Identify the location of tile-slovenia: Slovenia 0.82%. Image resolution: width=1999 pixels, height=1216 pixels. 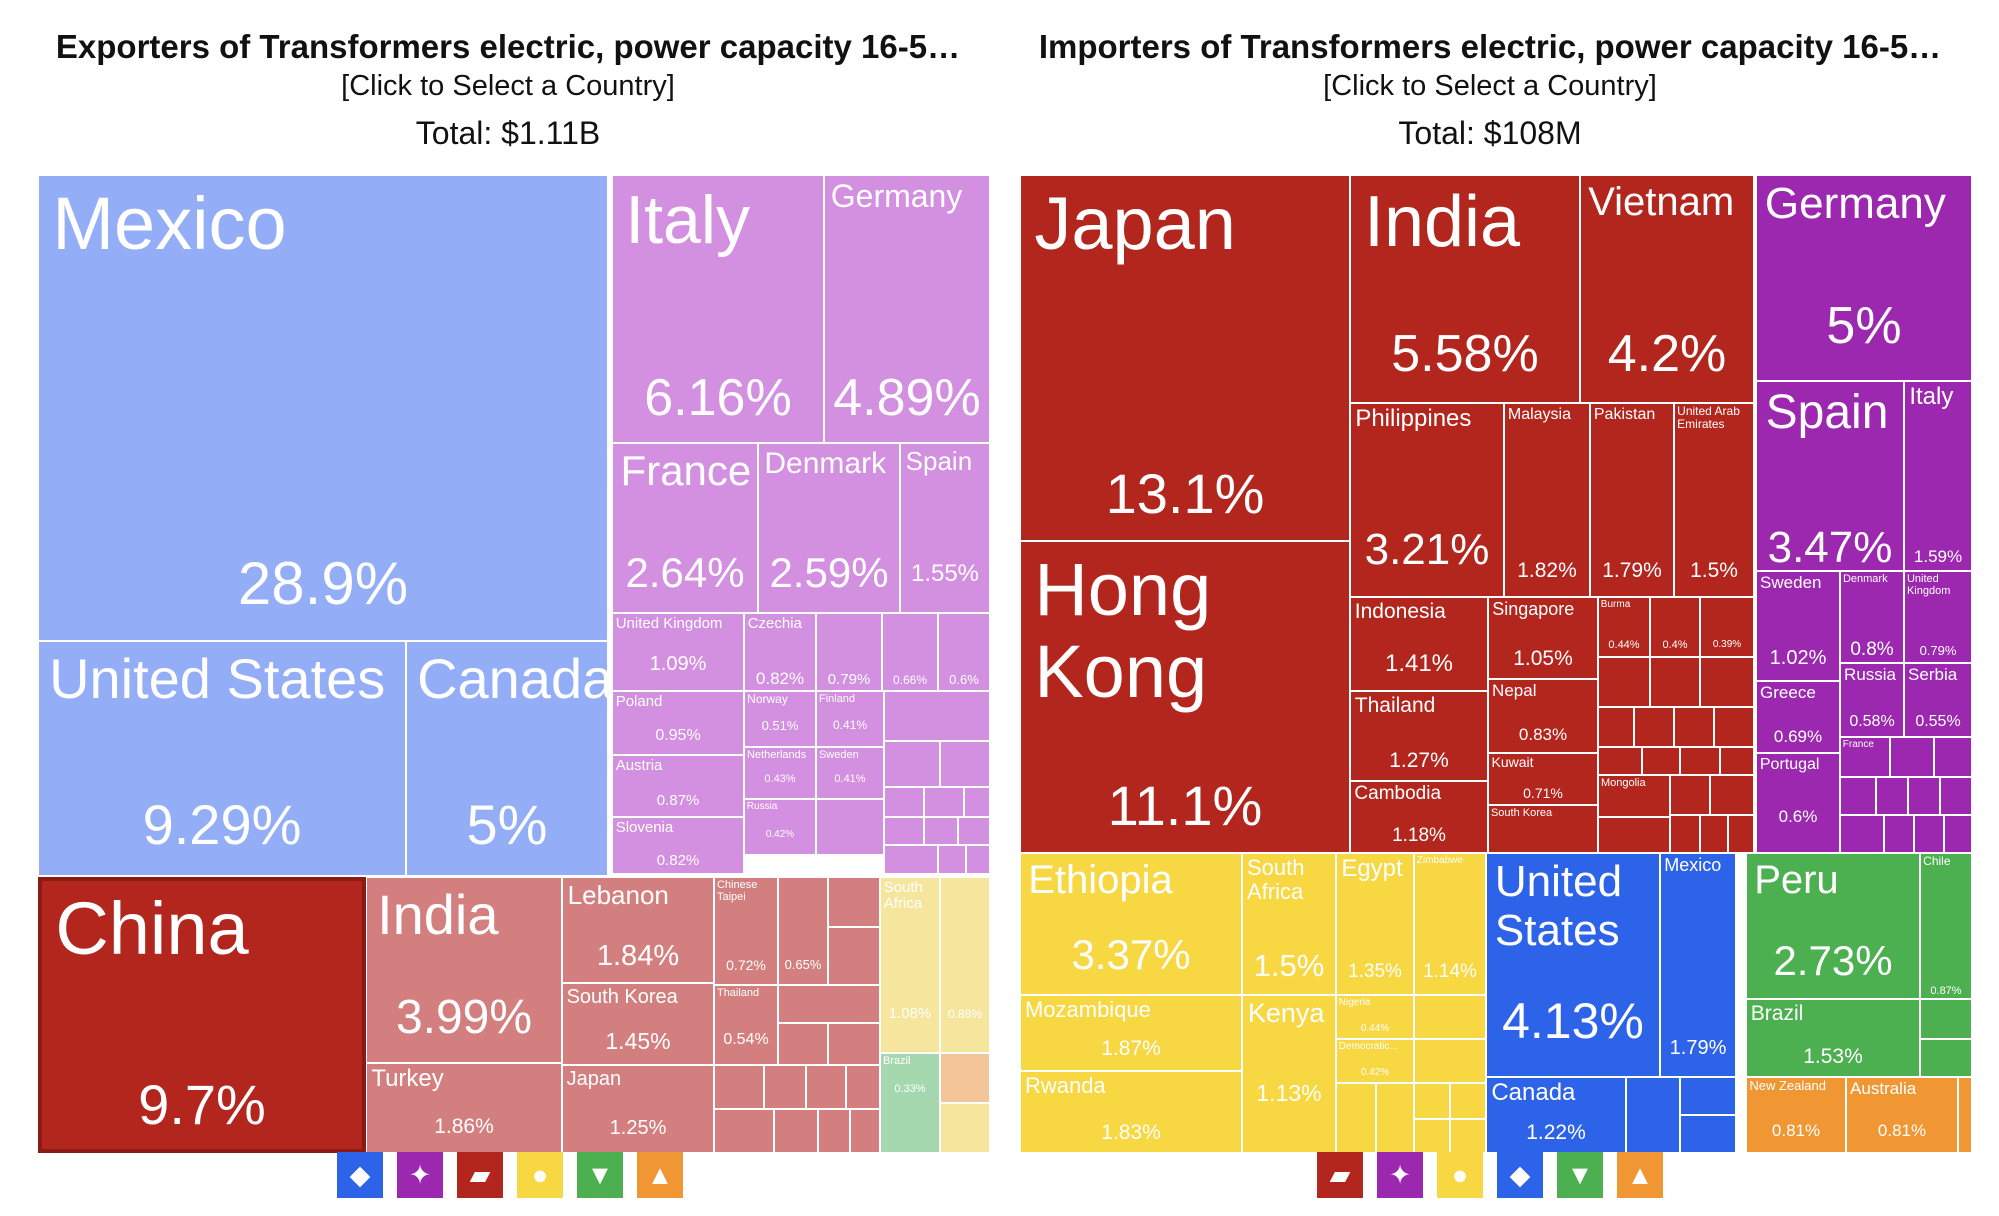
(678, 845).